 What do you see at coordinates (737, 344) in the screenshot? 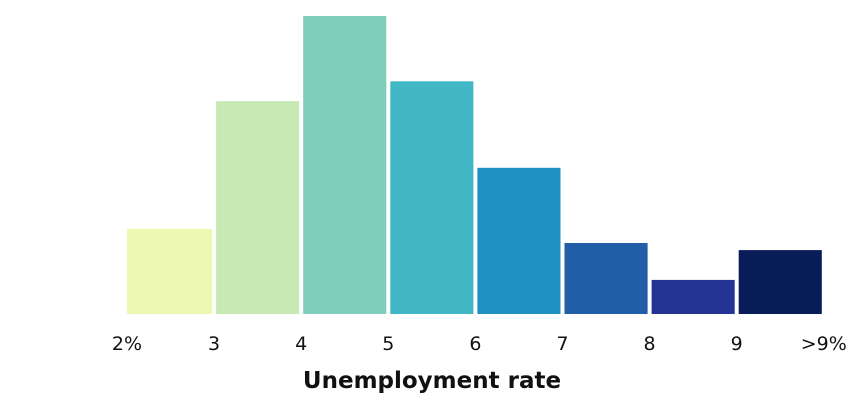
I see `x-tick-label: 9` at bounding box center [737, 344].